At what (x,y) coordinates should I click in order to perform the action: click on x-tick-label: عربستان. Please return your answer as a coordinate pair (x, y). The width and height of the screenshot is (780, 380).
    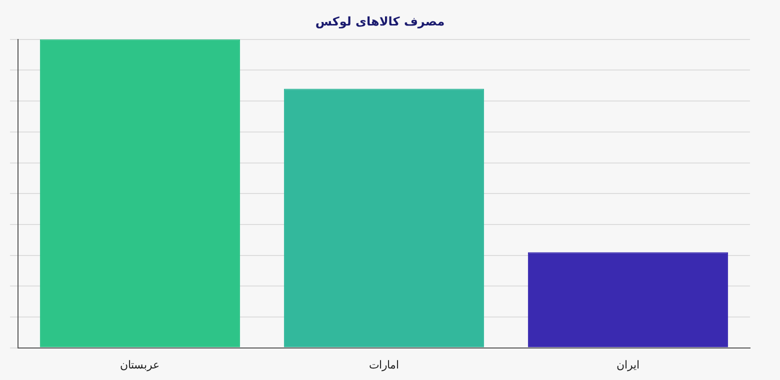
    Looking at the image, I should click on (140, 365).